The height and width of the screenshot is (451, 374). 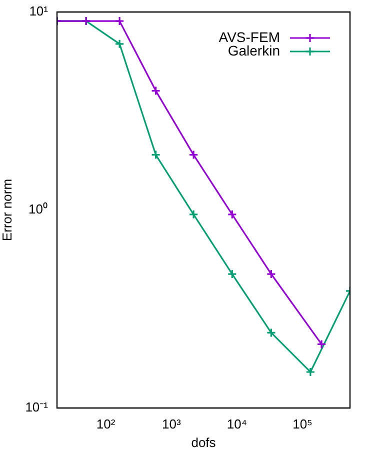 I want to click on legend-label: AVS-FEM, so click(x=249, y=36).